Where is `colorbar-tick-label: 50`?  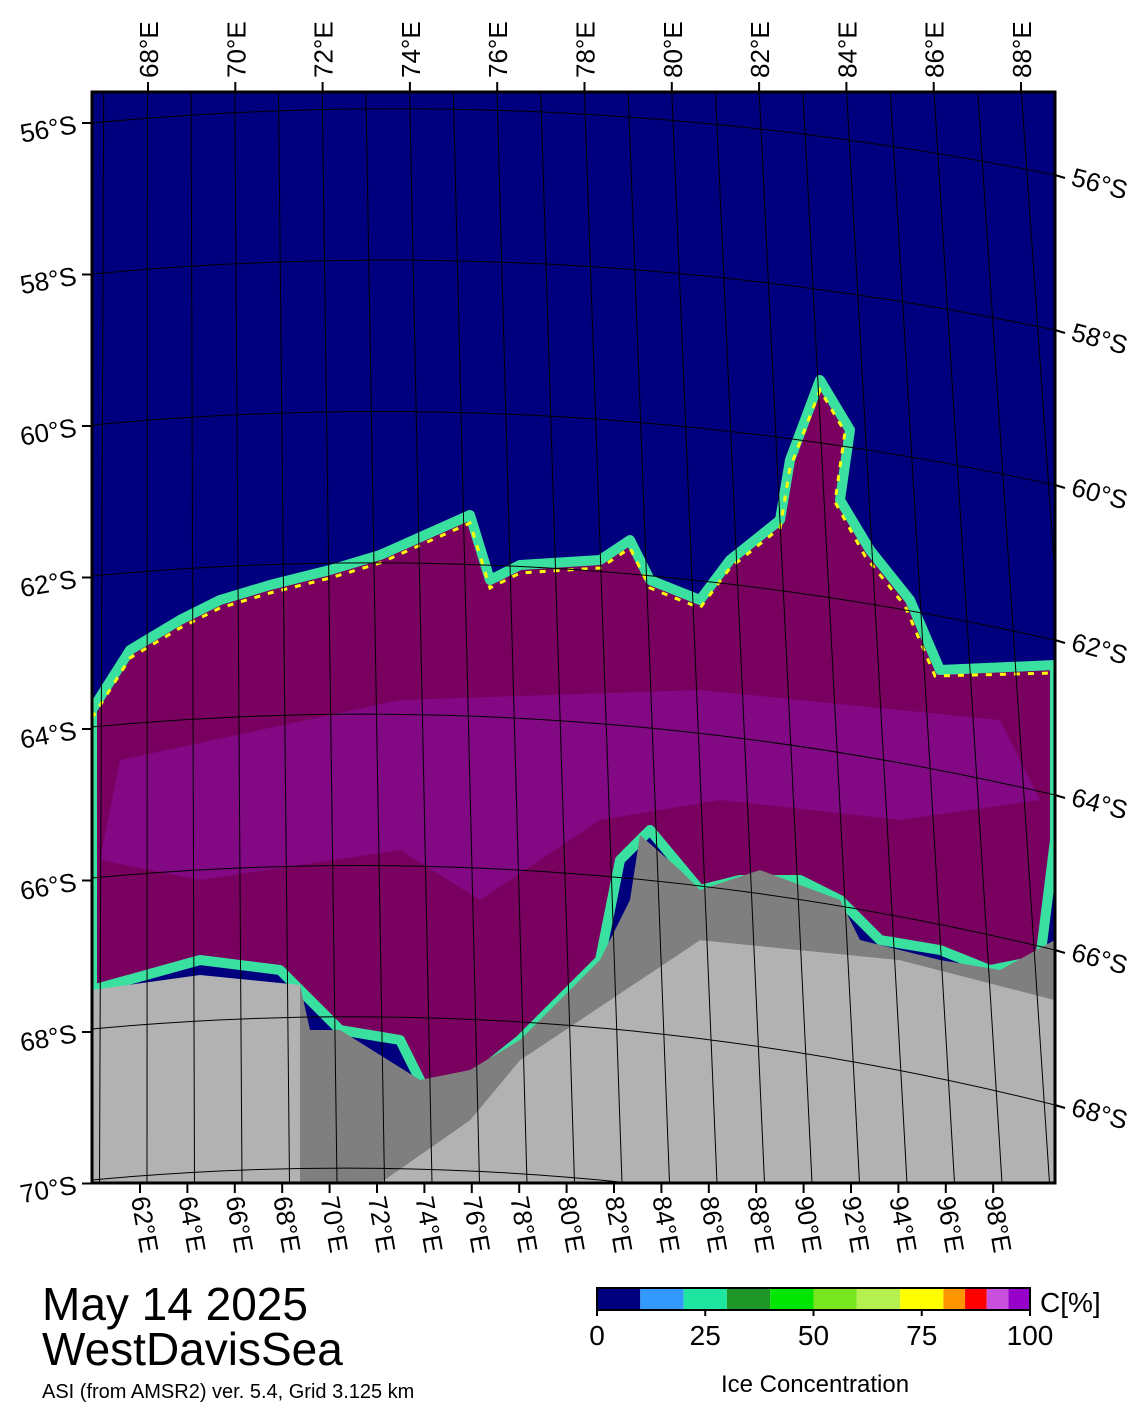
colorbar-tick-label: 50 is located at coordinates (813, 1335).